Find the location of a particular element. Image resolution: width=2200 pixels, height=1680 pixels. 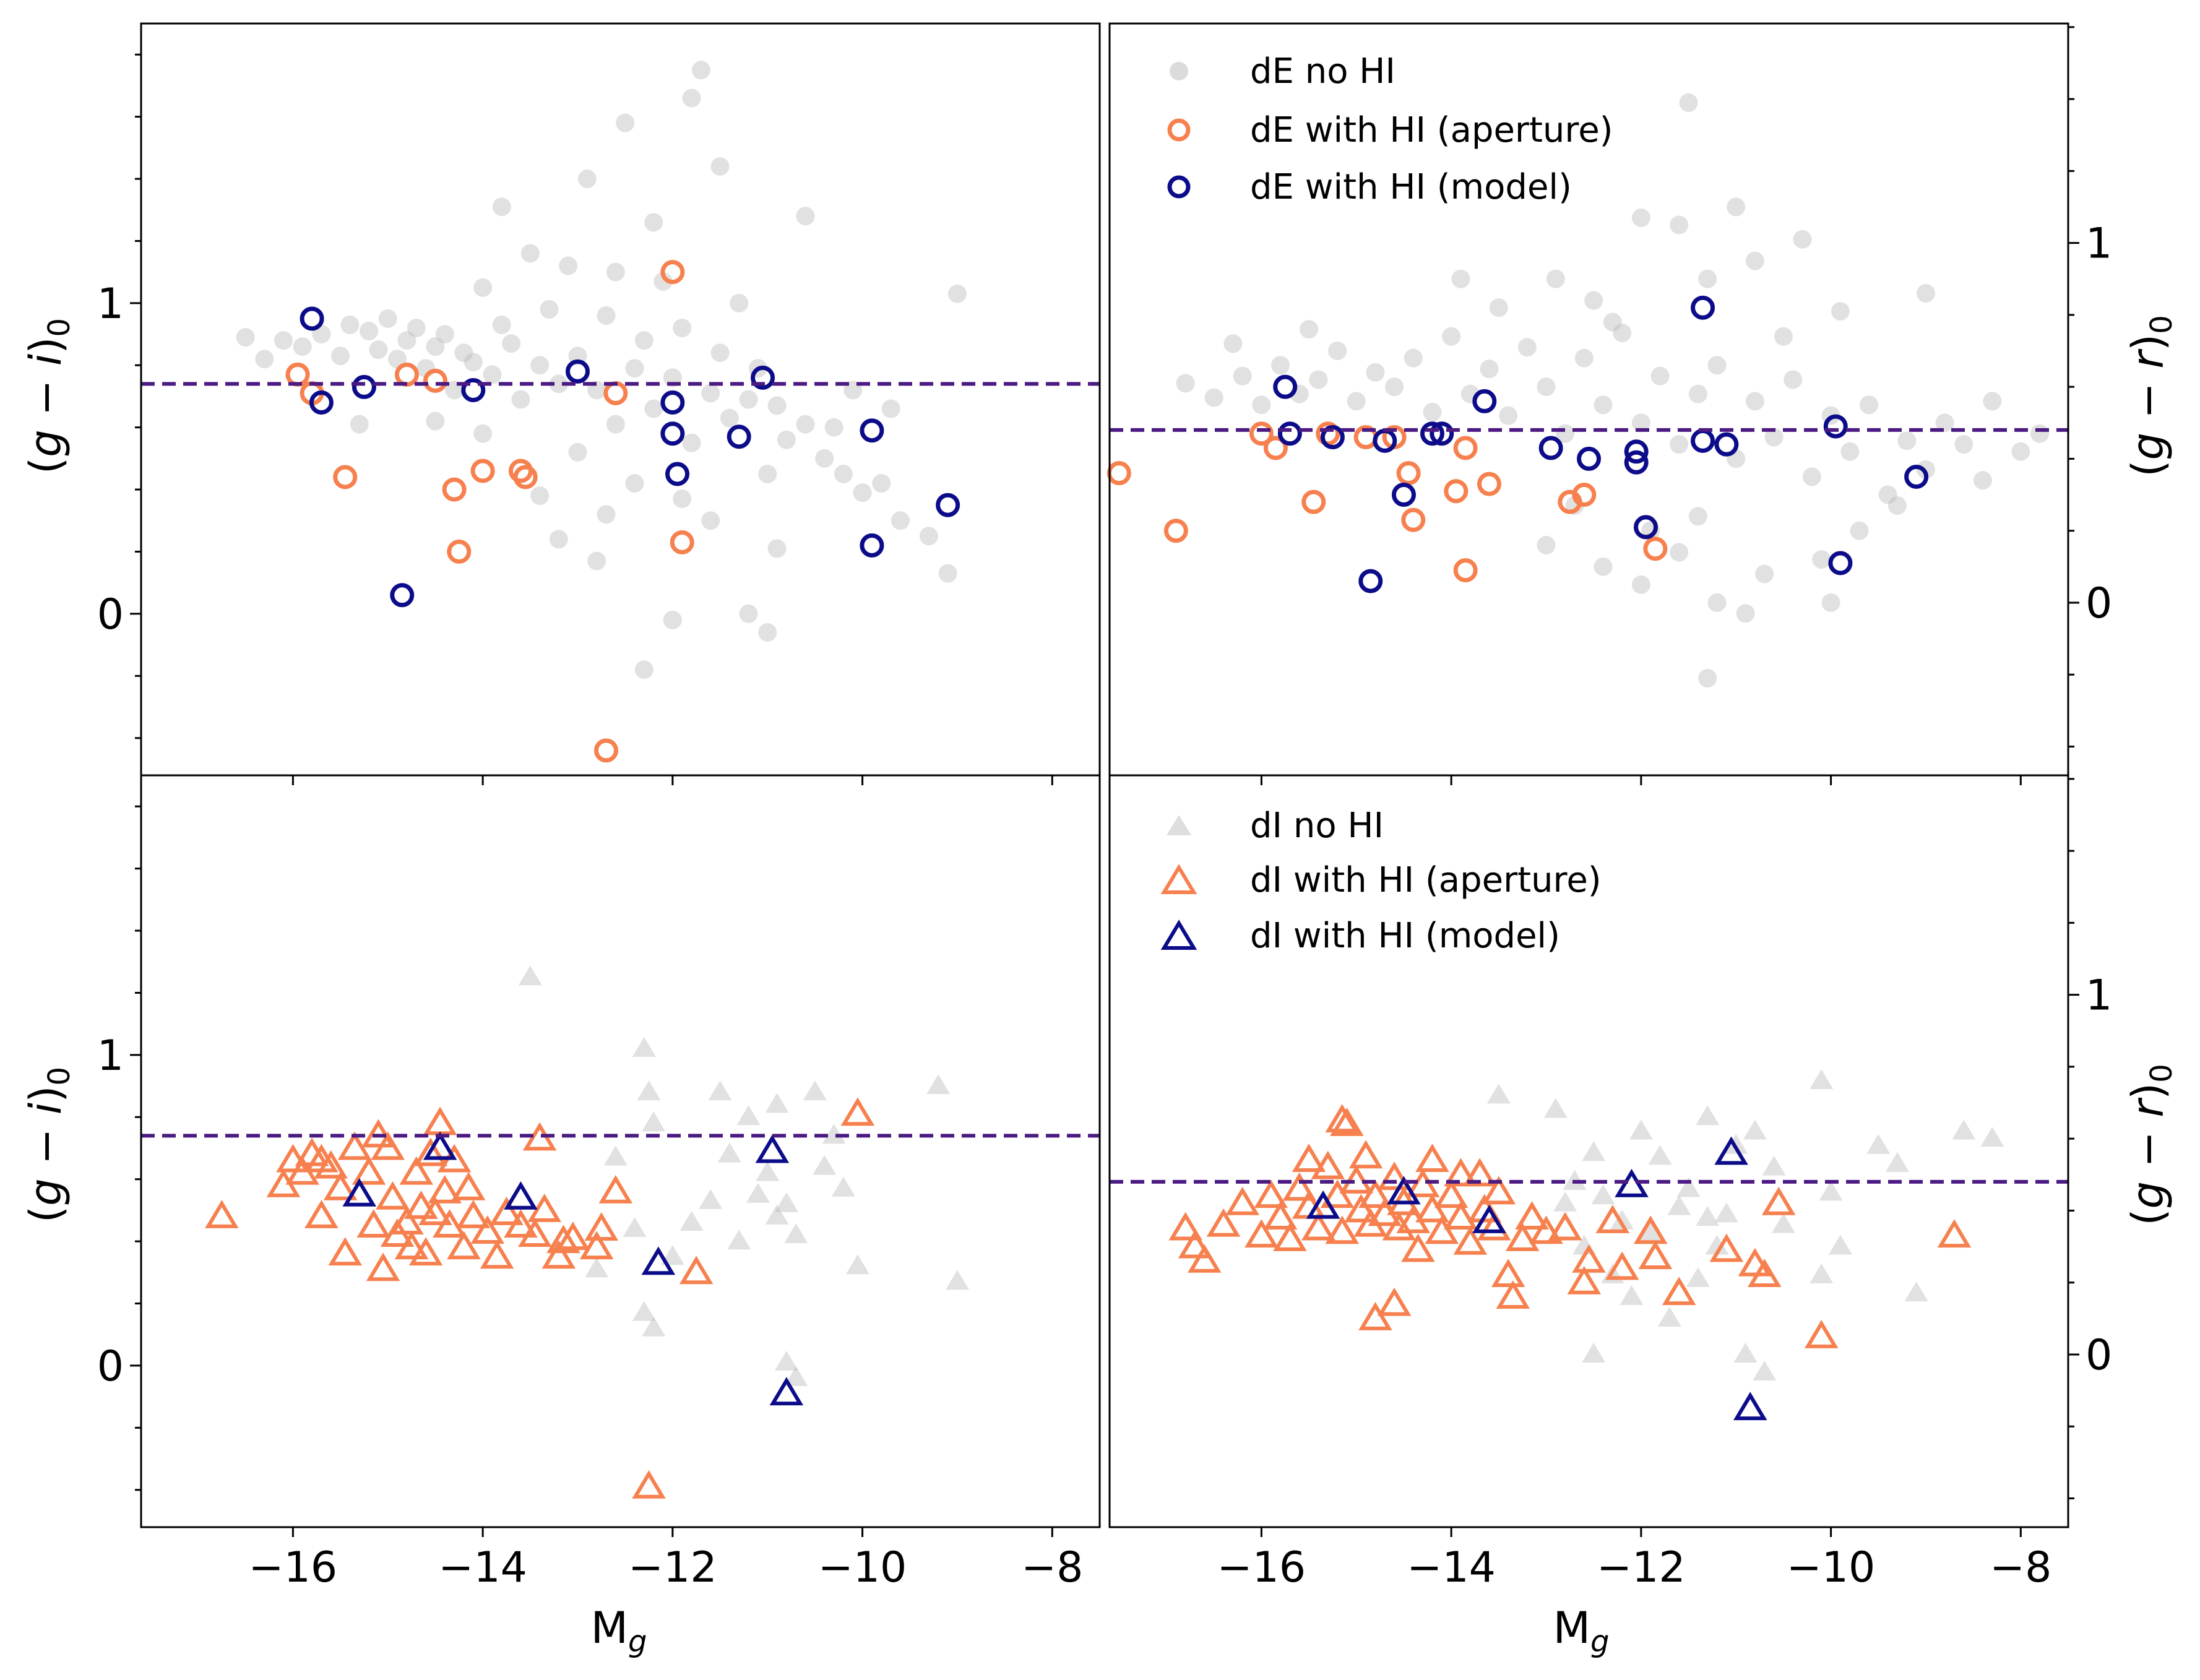

x-tick-label: −16 is located at coordinates (294, 1567).